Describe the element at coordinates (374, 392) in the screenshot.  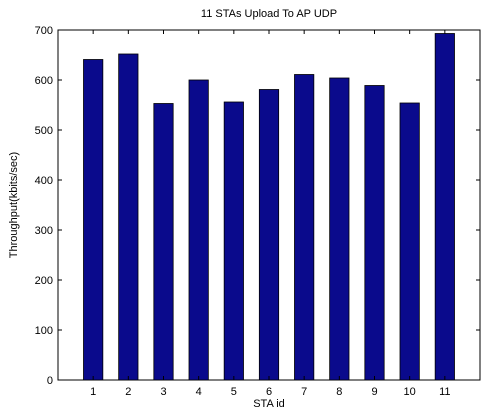
I see `x-tick-label: 9` at that location.